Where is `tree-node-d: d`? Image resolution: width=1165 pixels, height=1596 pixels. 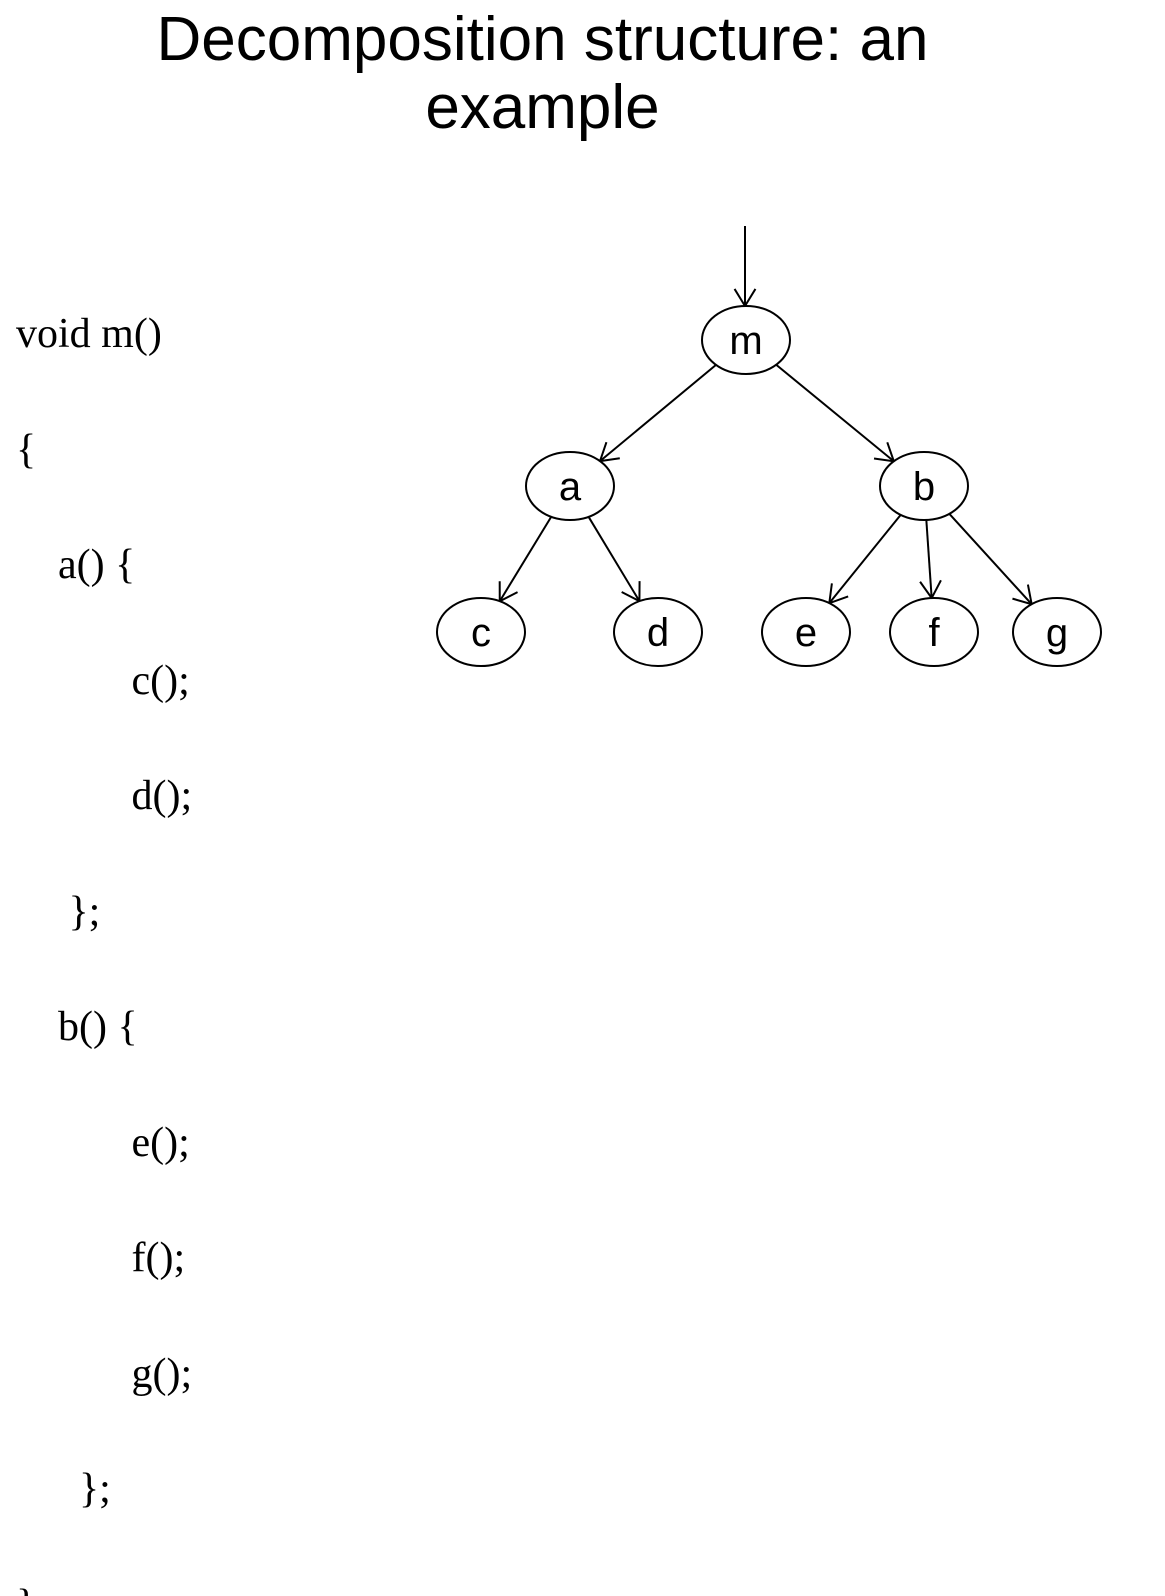 tree-node-d: d is located at coordinates (658, 632).